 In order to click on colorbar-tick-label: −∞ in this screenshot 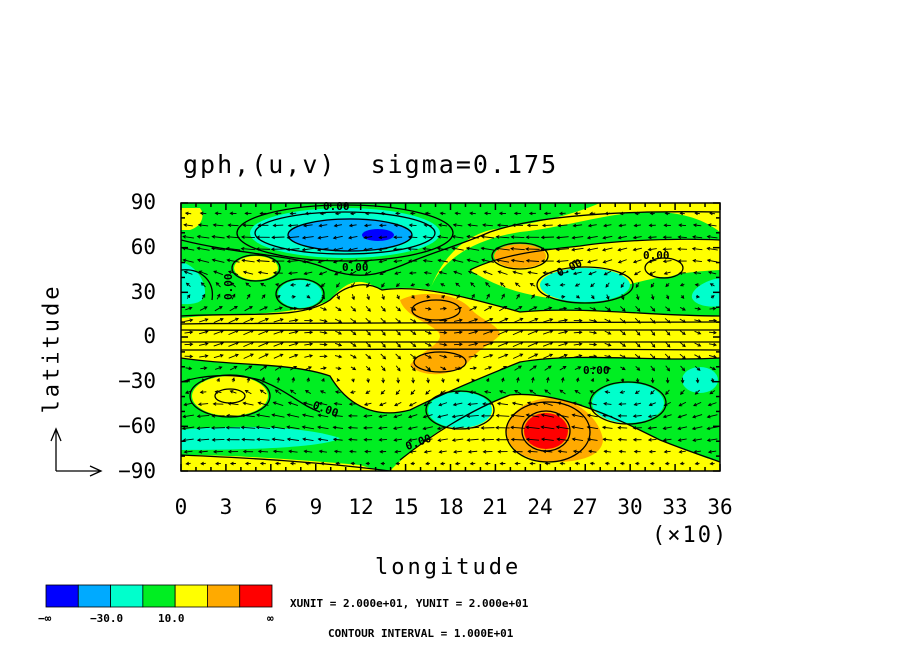, I will do `click(45, 618)`.